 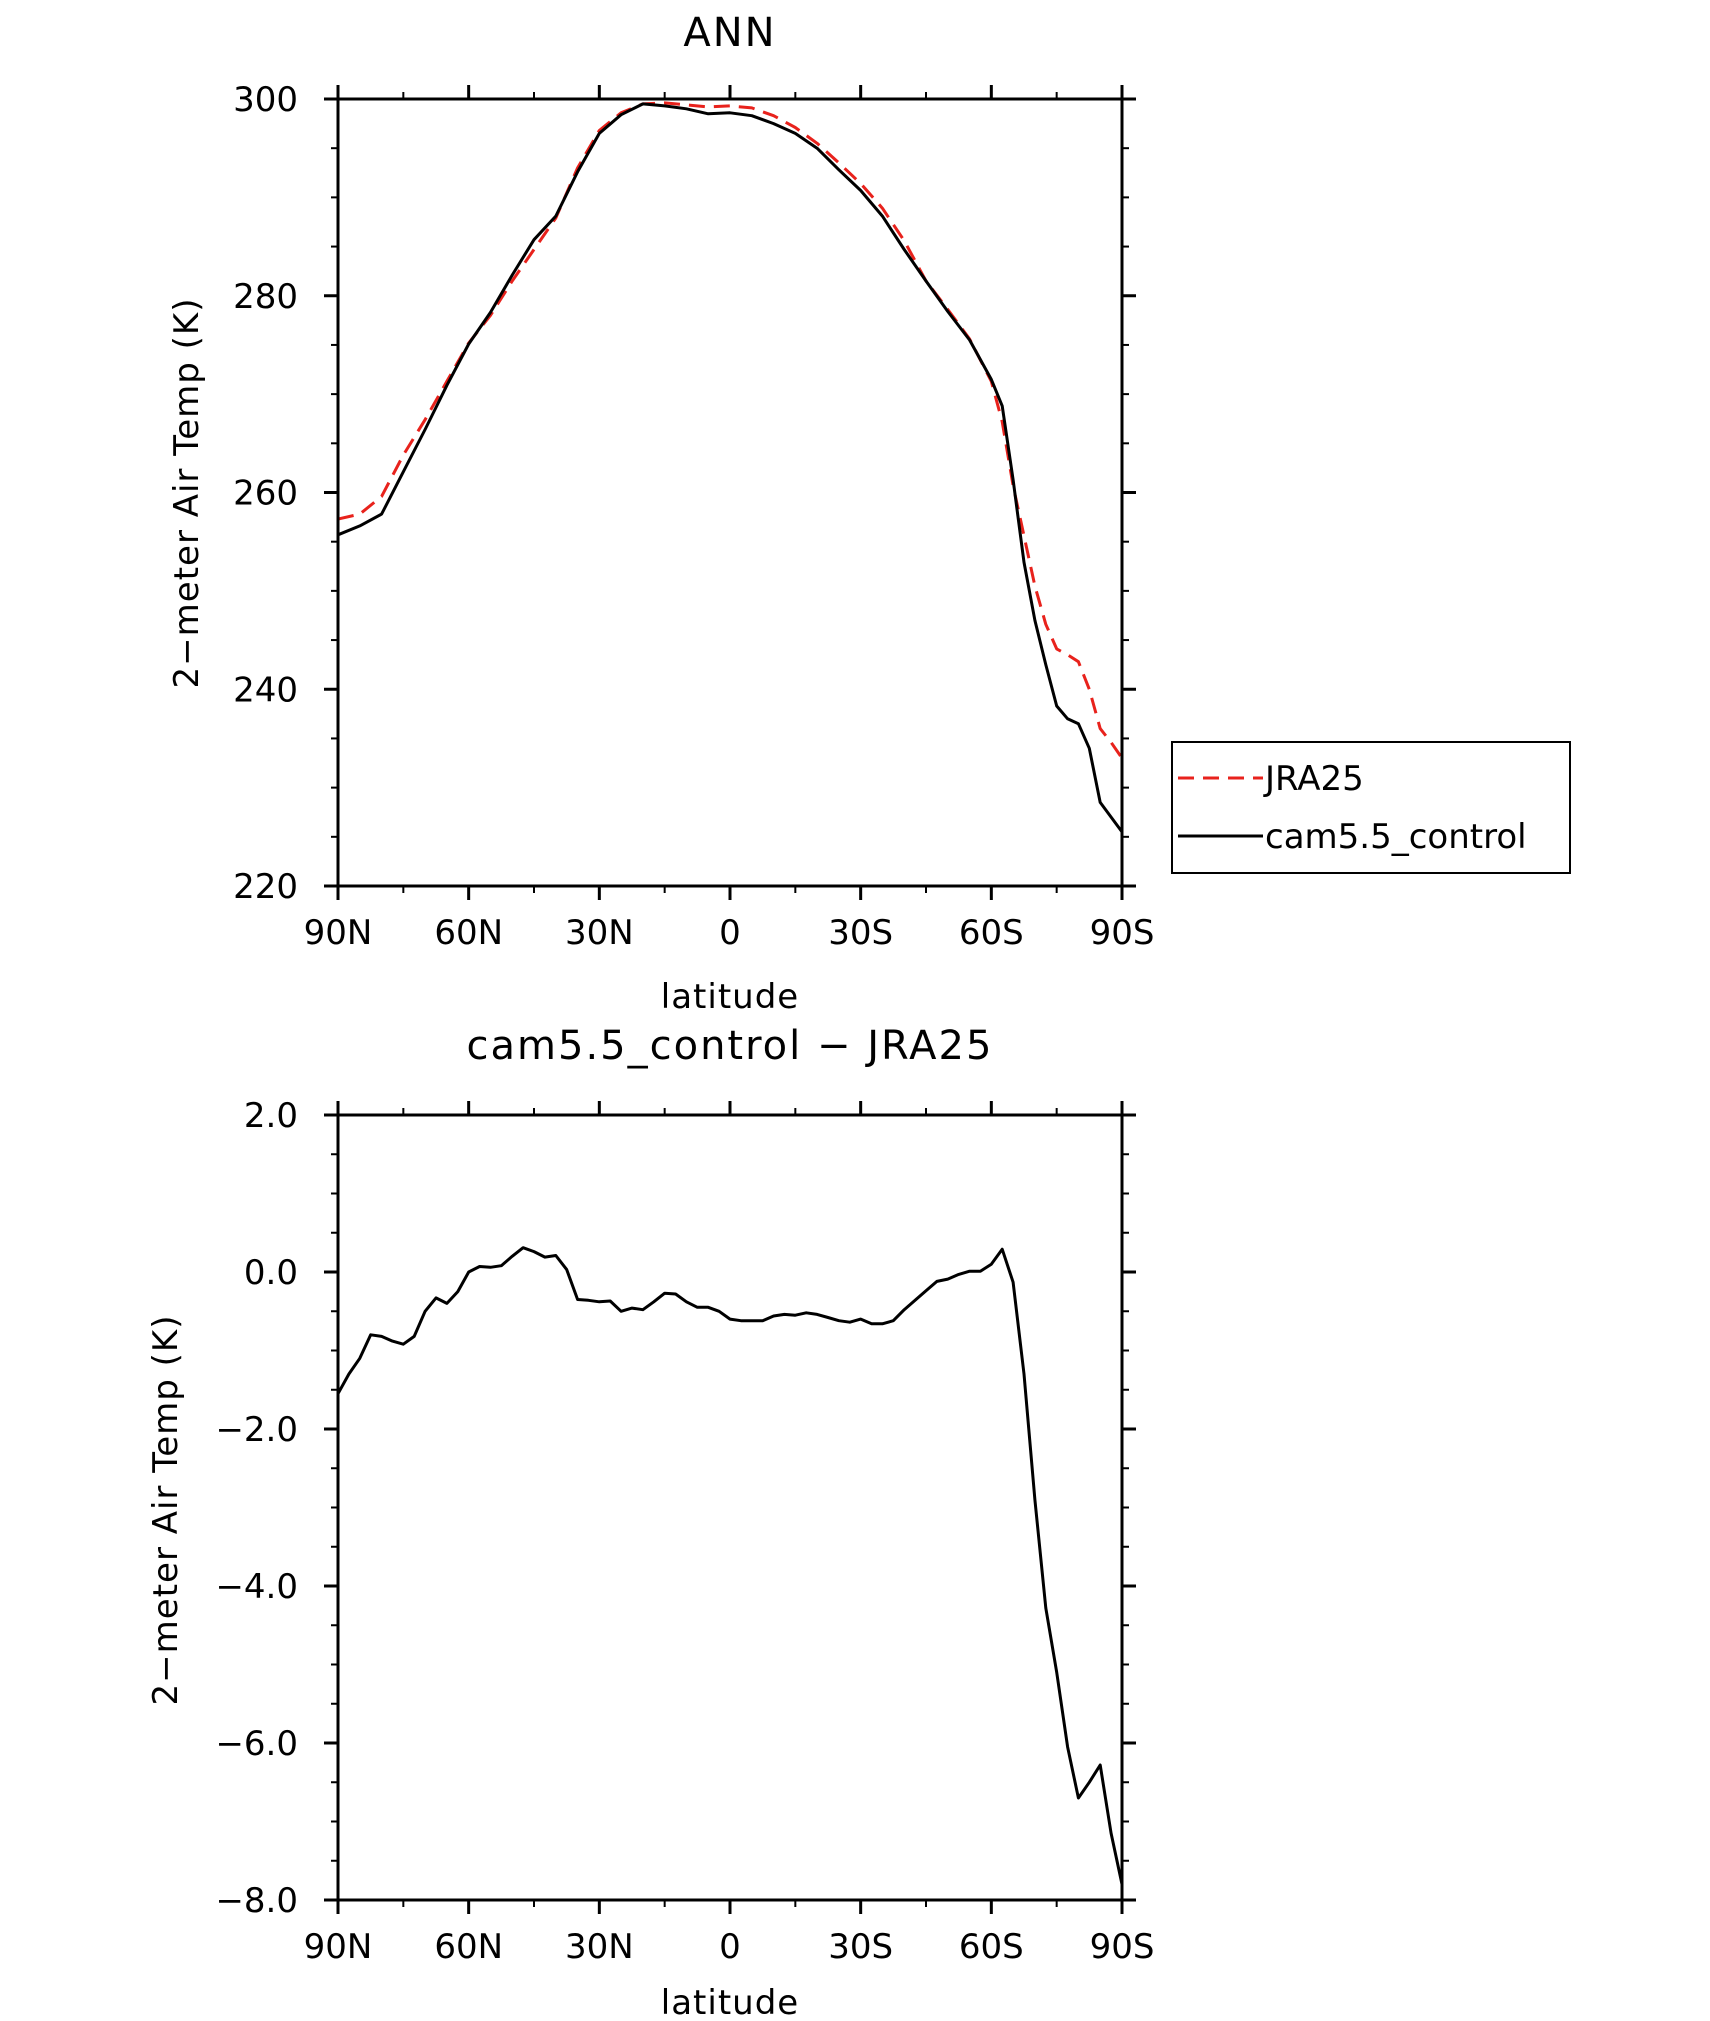 I want to click on legend-label-jra25: JRA25, so click(x=1313, y=779).